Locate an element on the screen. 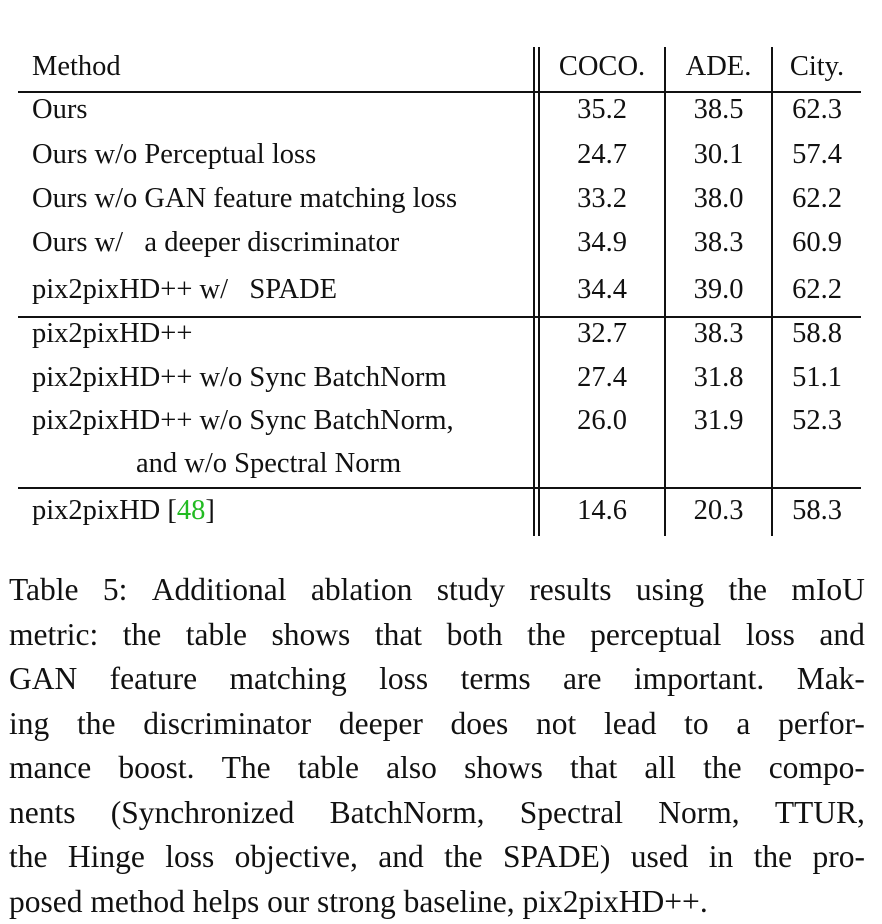  row-method: Ours w/o Perceptual loss is located at coordinates (174, 154).